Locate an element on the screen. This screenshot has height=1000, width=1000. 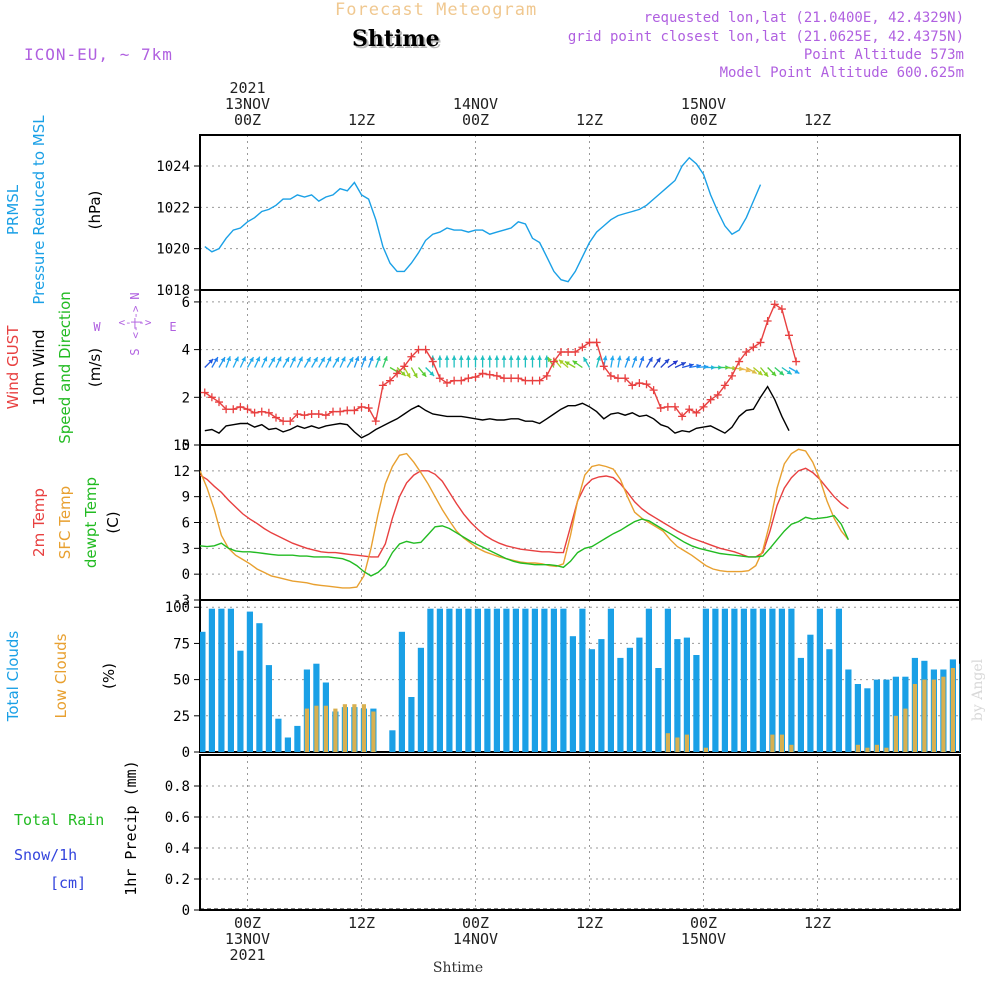
side-label: Speed and Direction is located at coordinates (65, 367).